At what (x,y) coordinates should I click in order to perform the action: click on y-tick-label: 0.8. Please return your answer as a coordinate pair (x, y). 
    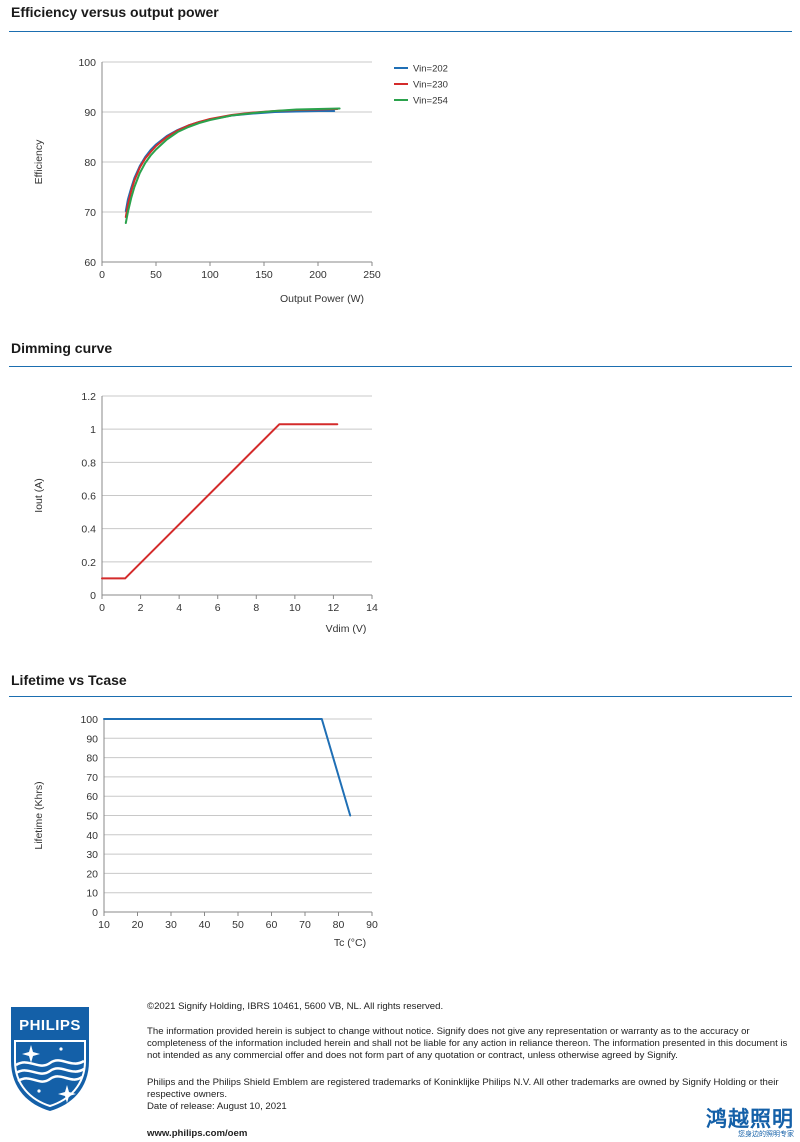
    Looking at the image, I should click on (88, 463).